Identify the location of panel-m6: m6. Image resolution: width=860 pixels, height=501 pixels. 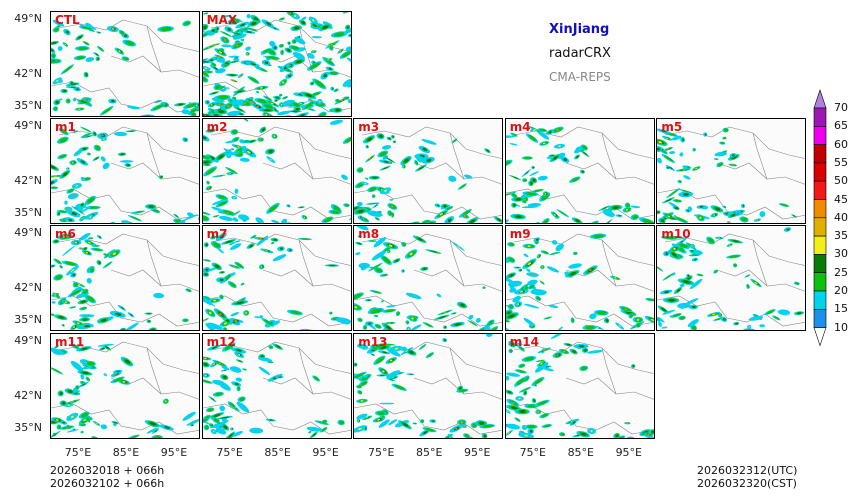
(125, 278).